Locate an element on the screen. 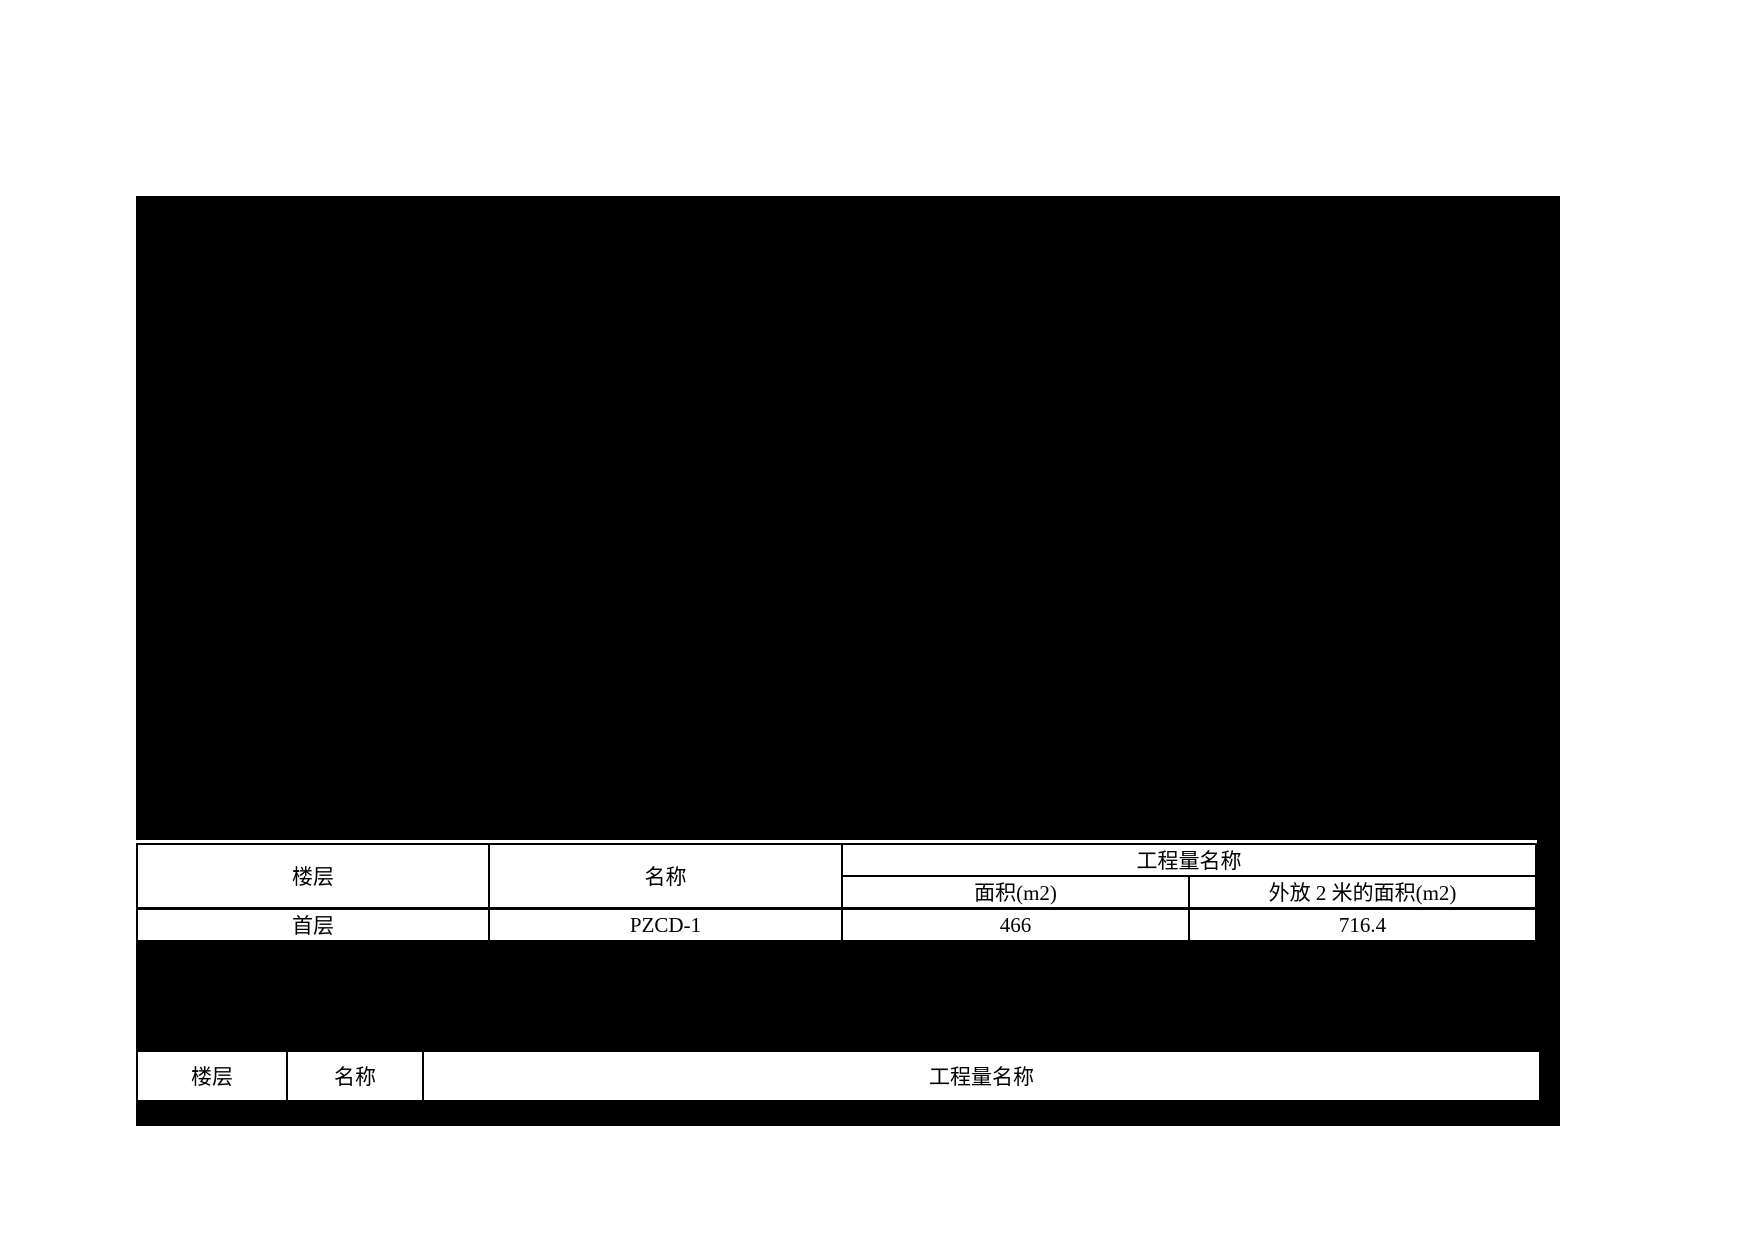 Image resolution: width=1754 pixels, height=1240 pixels. quantity-table-2-row: 楼层 名称 工程量名称 is located at coordinates (848, 1076).